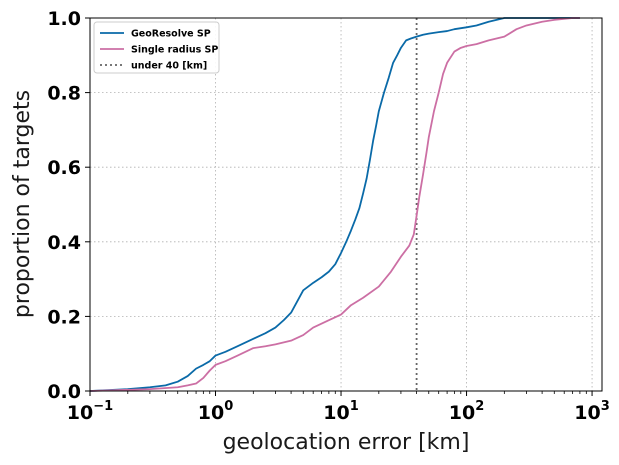  Describe the element at coordinates (174, 50) in the screenshot. I see `legend-label: Single radius SP` at that location.